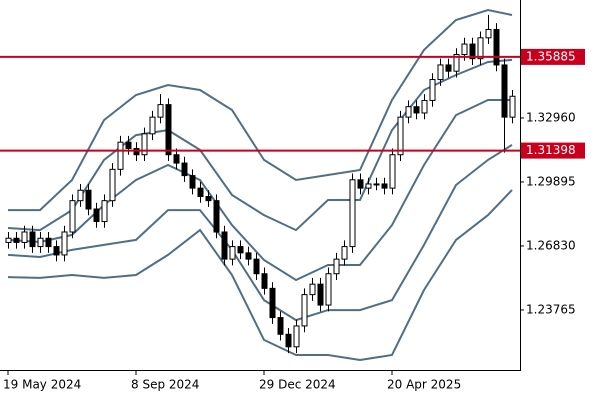 Image resolution: width=600 pixels, height=400 pixels. I want to click on level-label: 1.35885, so click(551, 56).